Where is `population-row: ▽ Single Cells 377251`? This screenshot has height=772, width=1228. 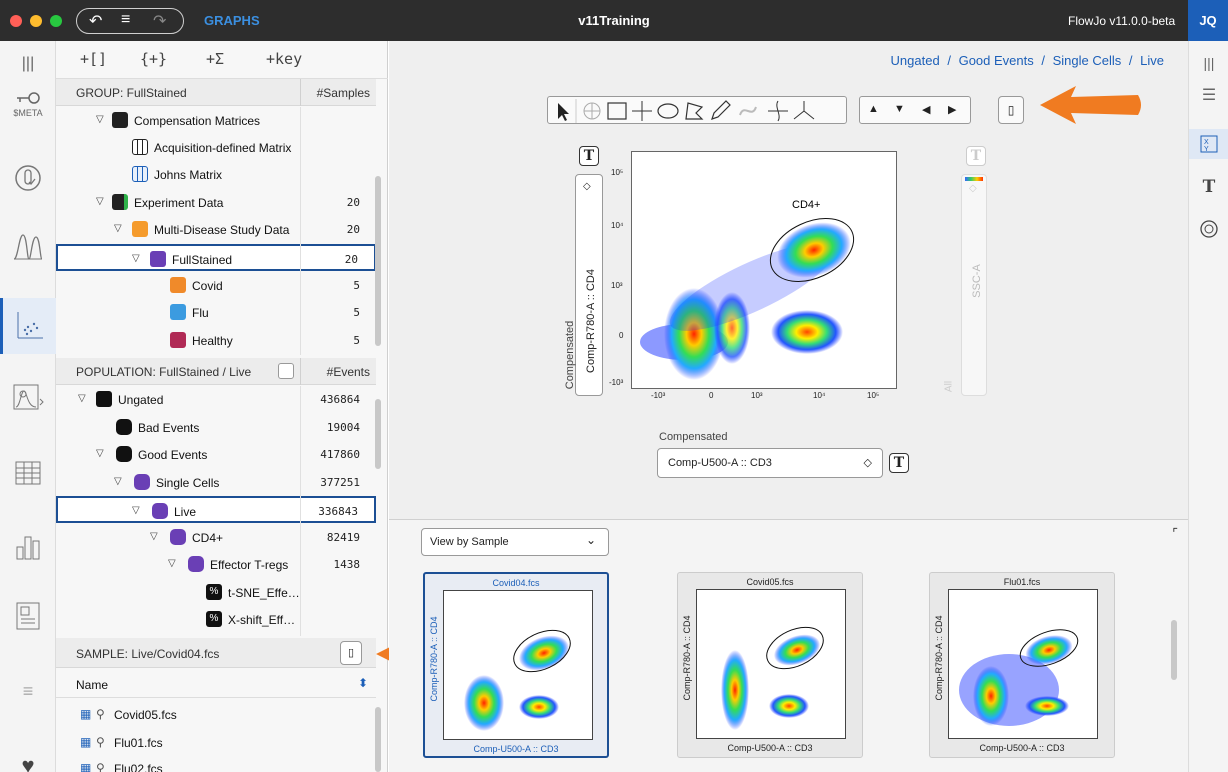
population-row: ▽ Single Cells 377251 is located at coordinates (237, 482).